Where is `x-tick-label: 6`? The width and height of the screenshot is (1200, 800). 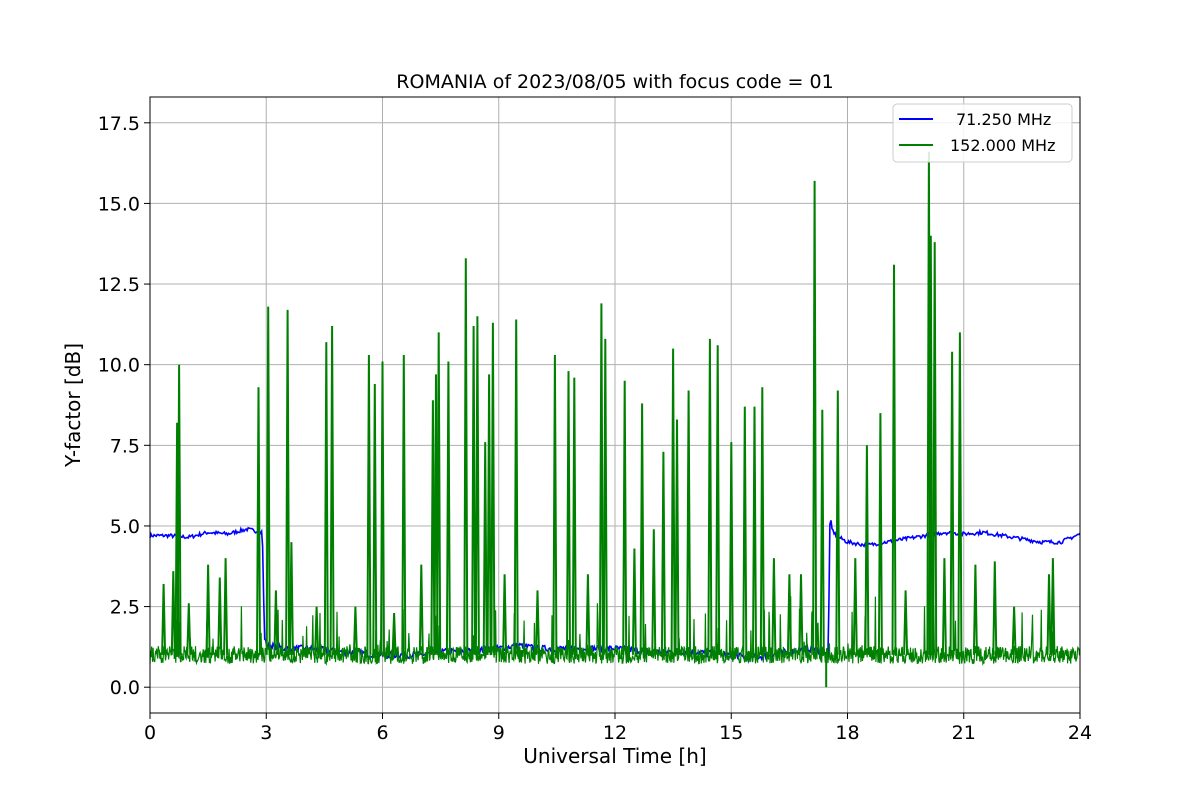 x-tick-label: 6 is located at coordinates (382, 733).